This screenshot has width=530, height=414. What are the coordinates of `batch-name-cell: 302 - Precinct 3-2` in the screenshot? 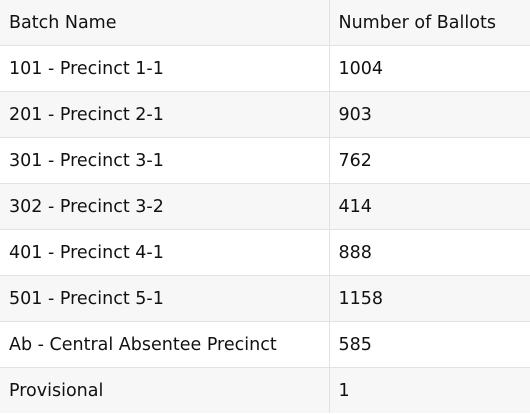 It's located at (165, 206).